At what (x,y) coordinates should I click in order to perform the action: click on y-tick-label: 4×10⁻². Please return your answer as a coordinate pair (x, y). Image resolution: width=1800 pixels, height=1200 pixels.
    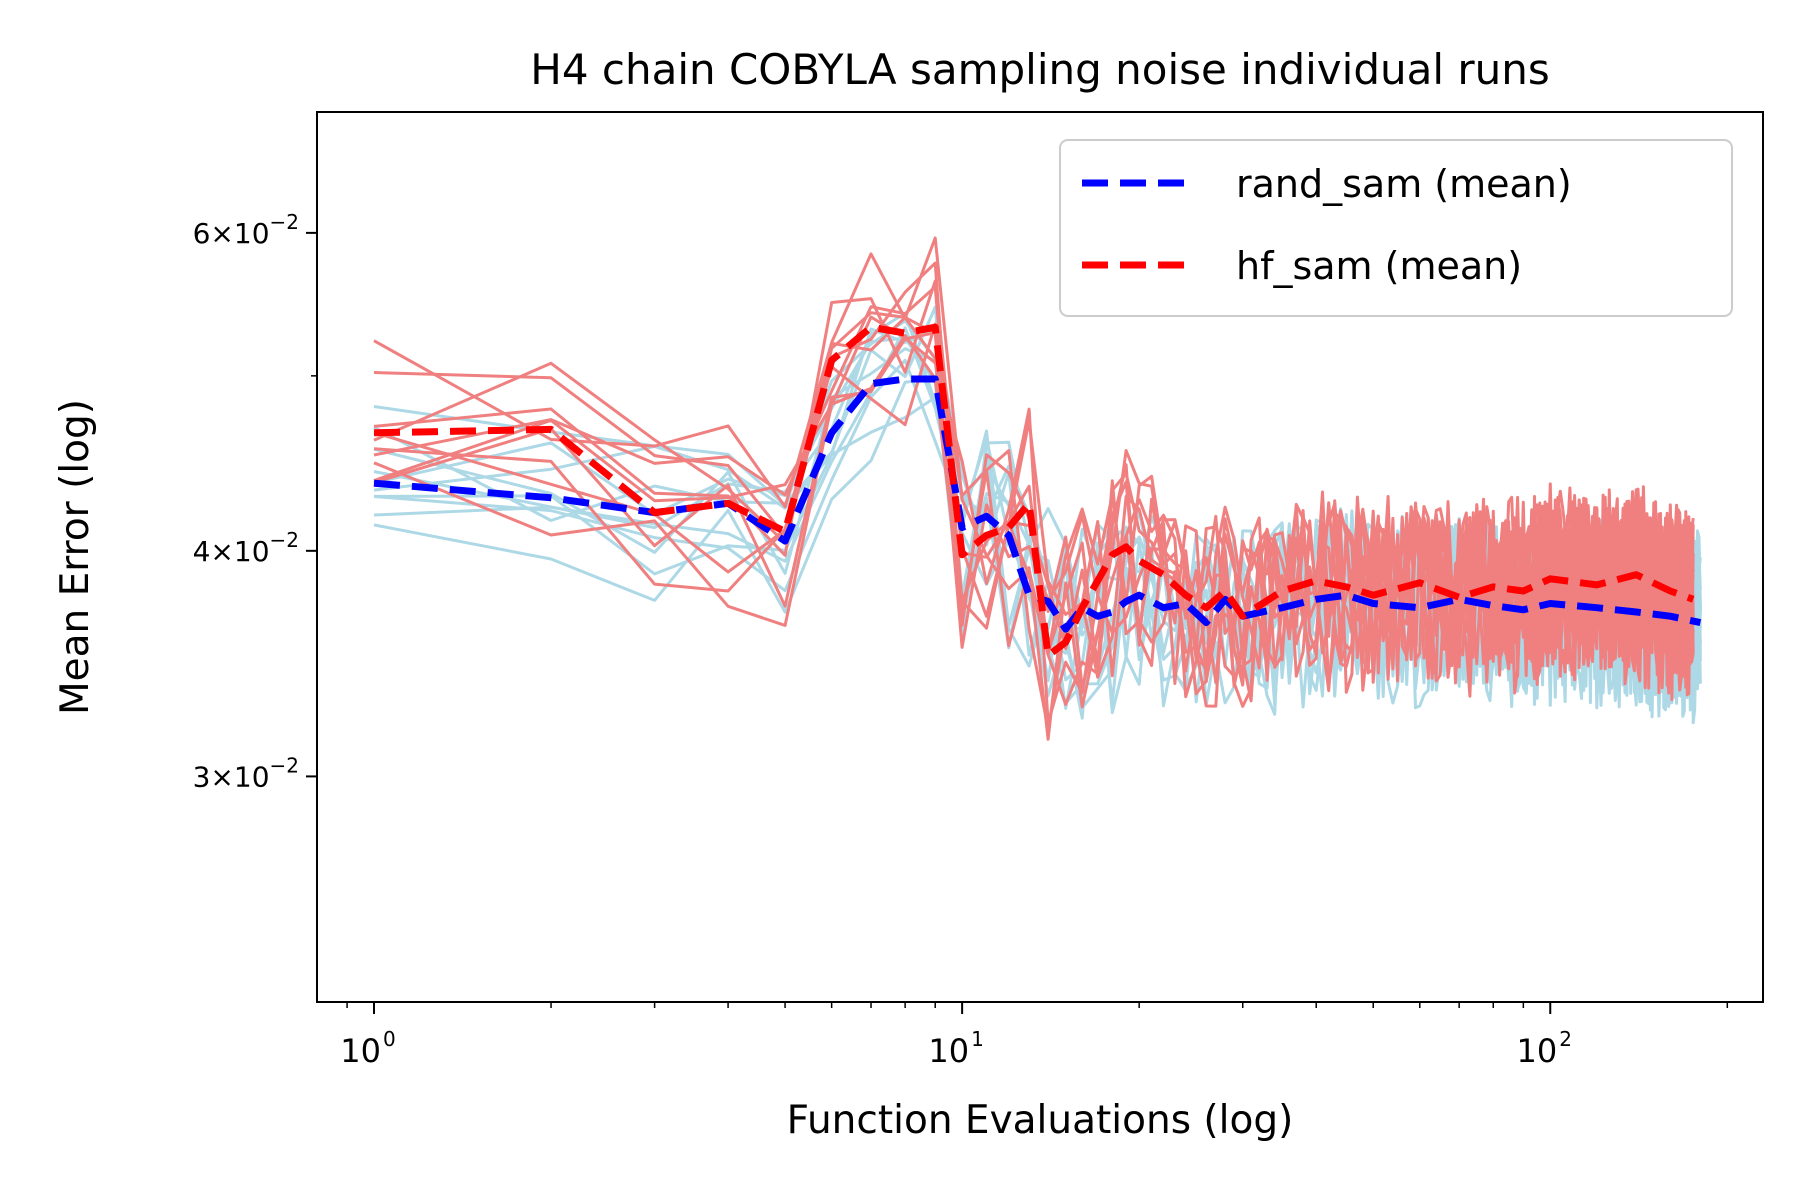
    Looking at the image, I should click on (246, 548).